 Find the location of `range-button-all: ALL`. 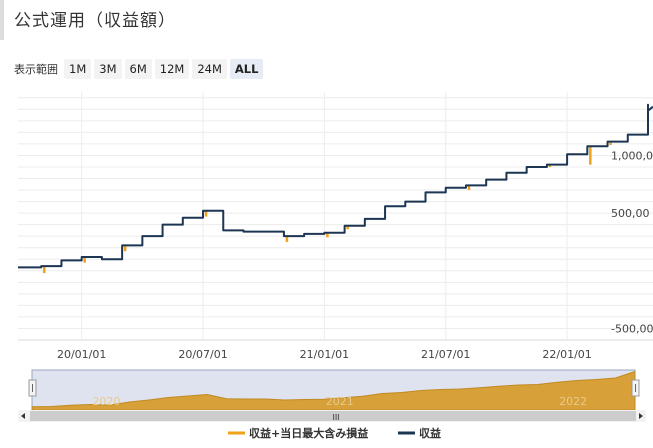

range-button-all: ALL is located at coordinates (246, 69).